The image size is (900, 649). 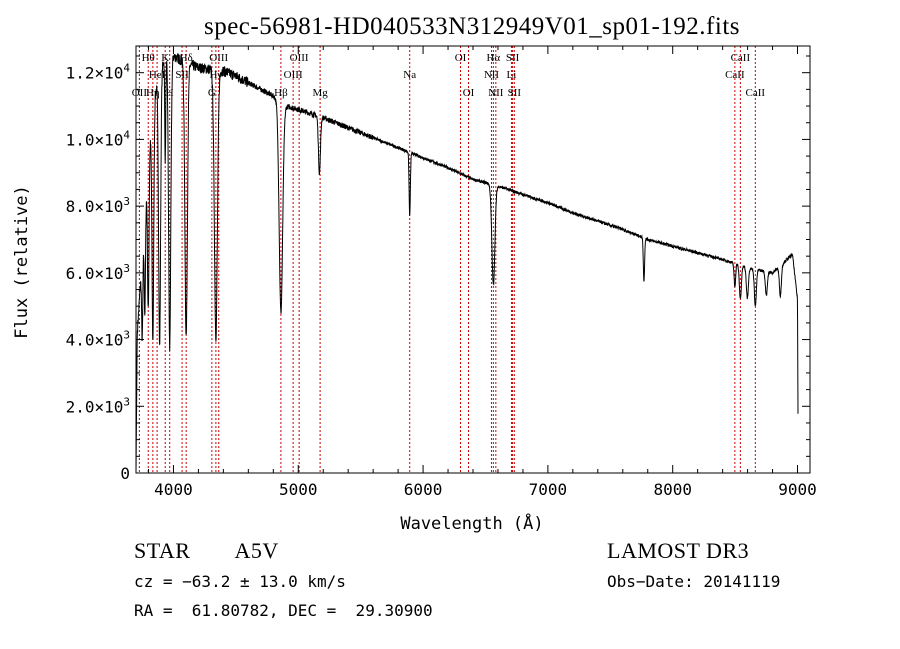 What do you see at coordinates (423, 489) in the screenshot?
I see `x-tick-label: 6000` at bounding box center [423, 489].